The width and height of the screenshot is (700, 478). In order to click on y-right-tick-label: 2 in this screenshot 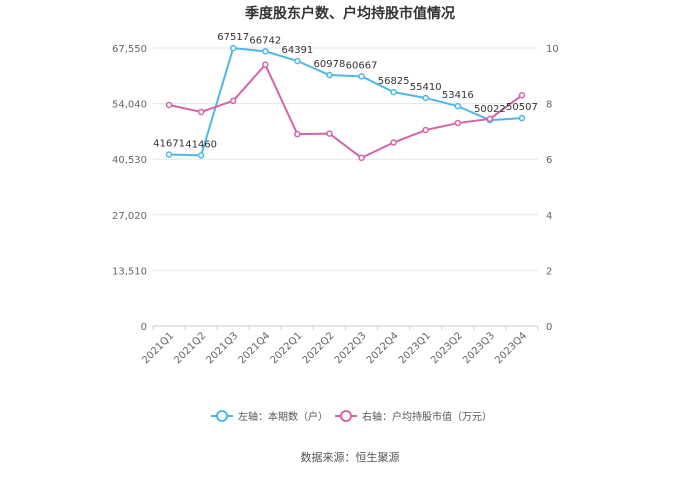, I will do `click(549, 271)`.